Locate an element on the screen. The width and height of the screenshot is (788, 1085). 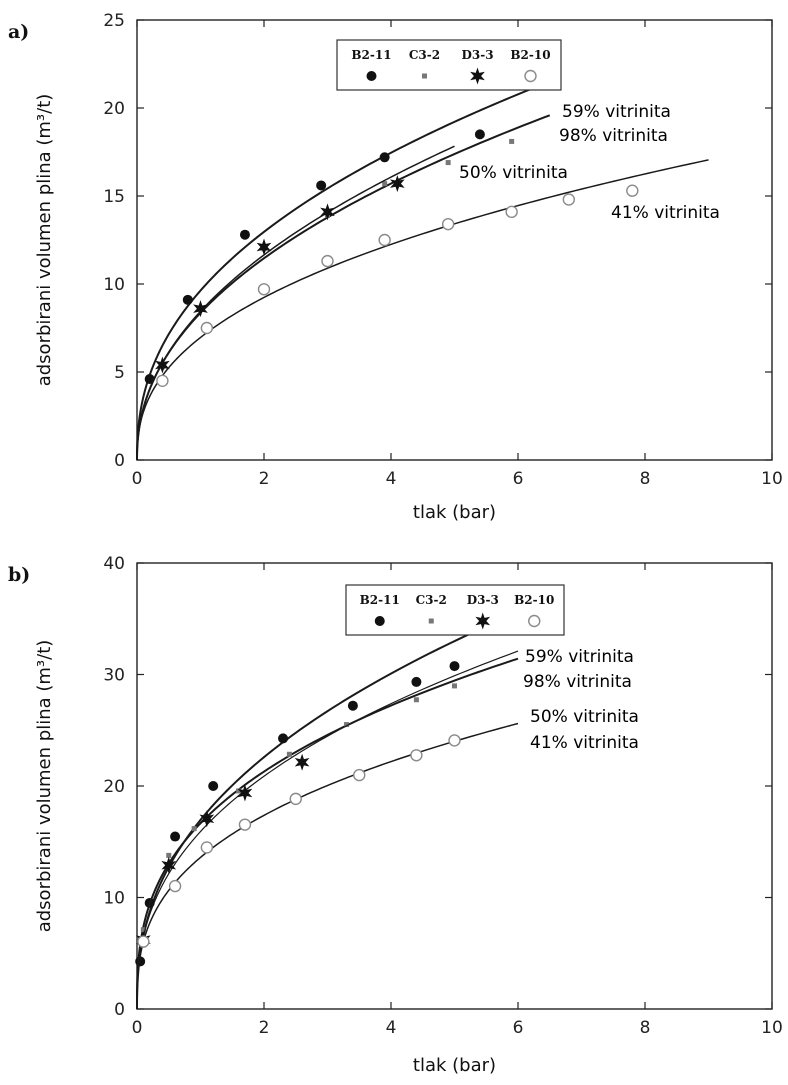
panel-label: a) is located at coordinates (18, 32).